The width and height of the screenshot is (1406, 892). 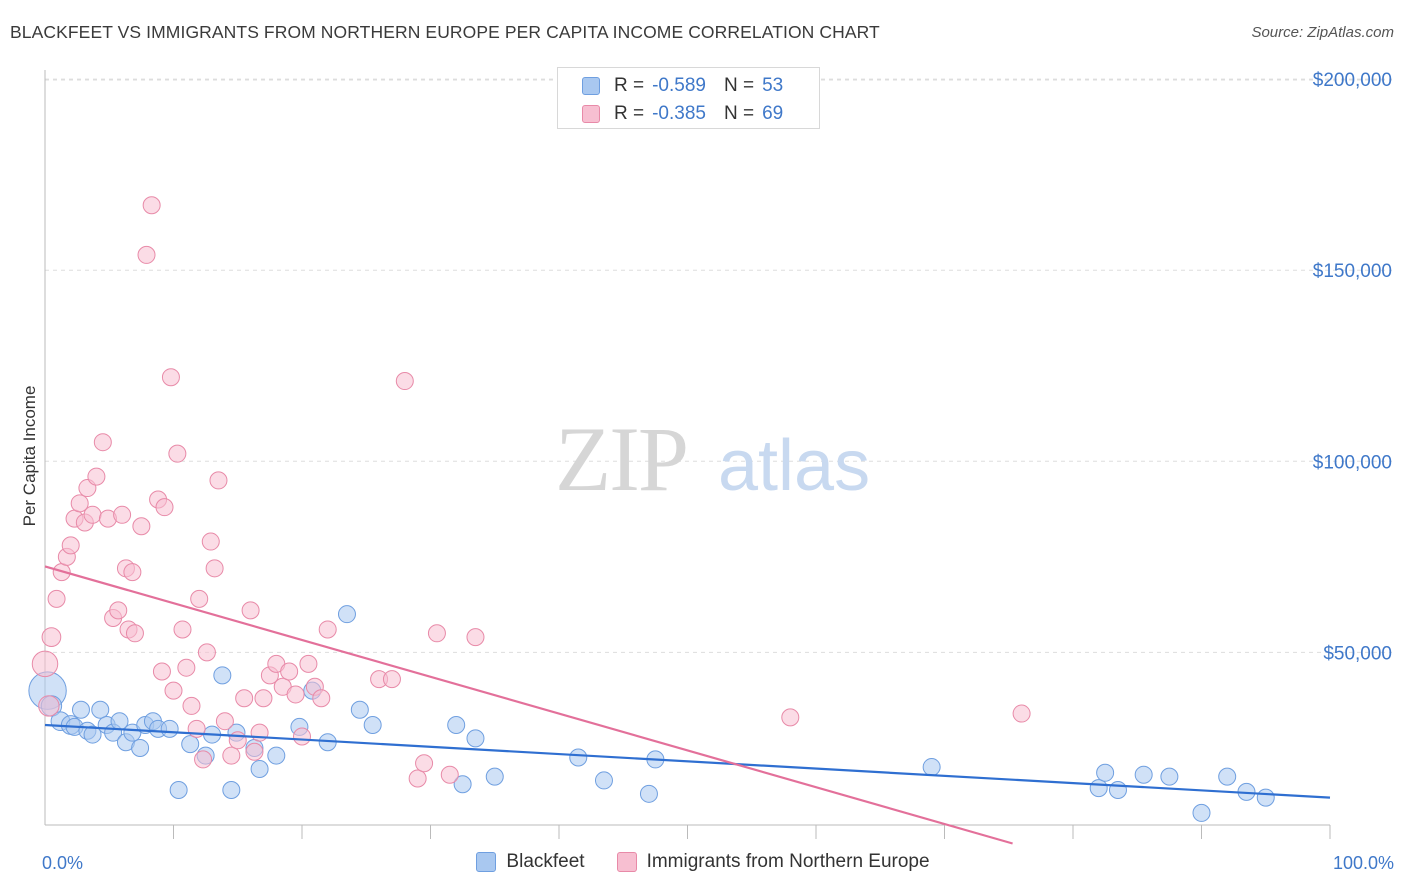 I want to click on legend-item-immigrants: Immigrants from Northern Europe, so click(x=773, y=862).